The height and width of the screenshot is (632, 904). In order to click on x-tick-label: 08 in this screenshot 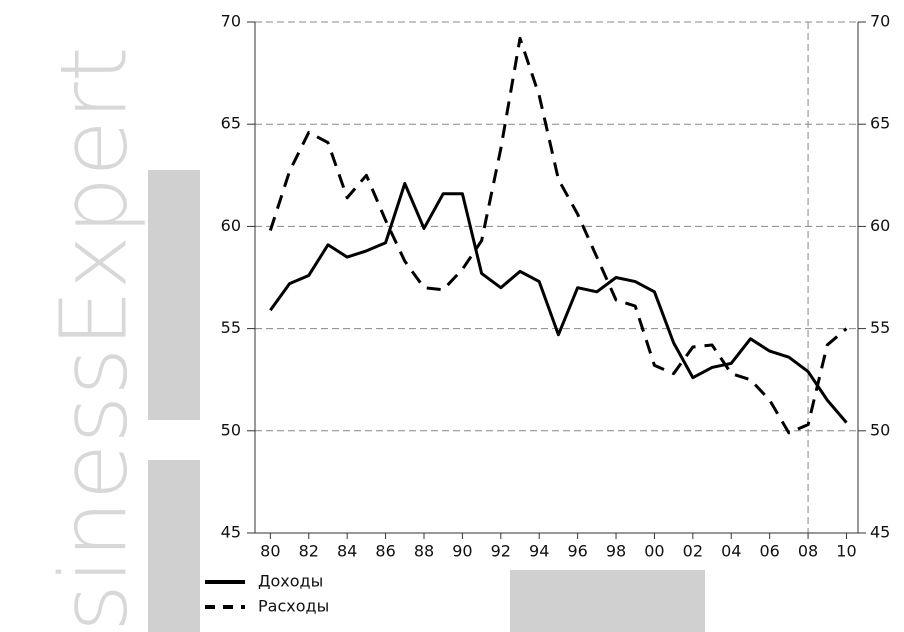, I will do `click(808, 551)`.